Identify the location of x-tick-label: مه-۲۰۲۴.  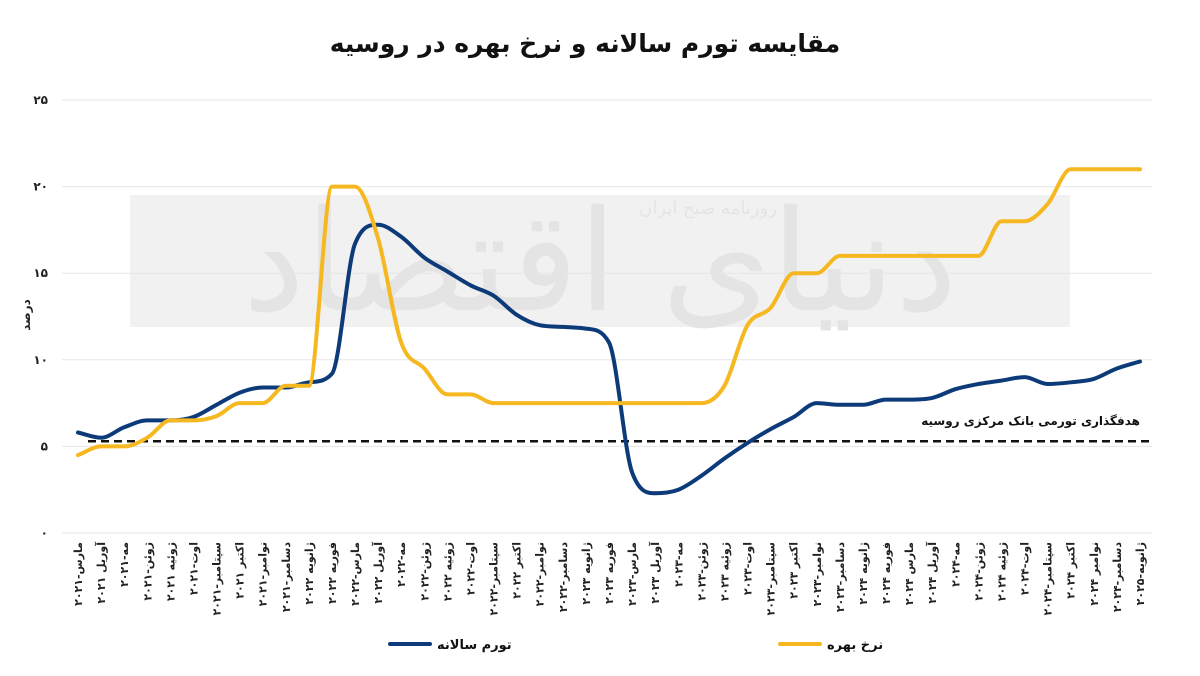
(955, 564).